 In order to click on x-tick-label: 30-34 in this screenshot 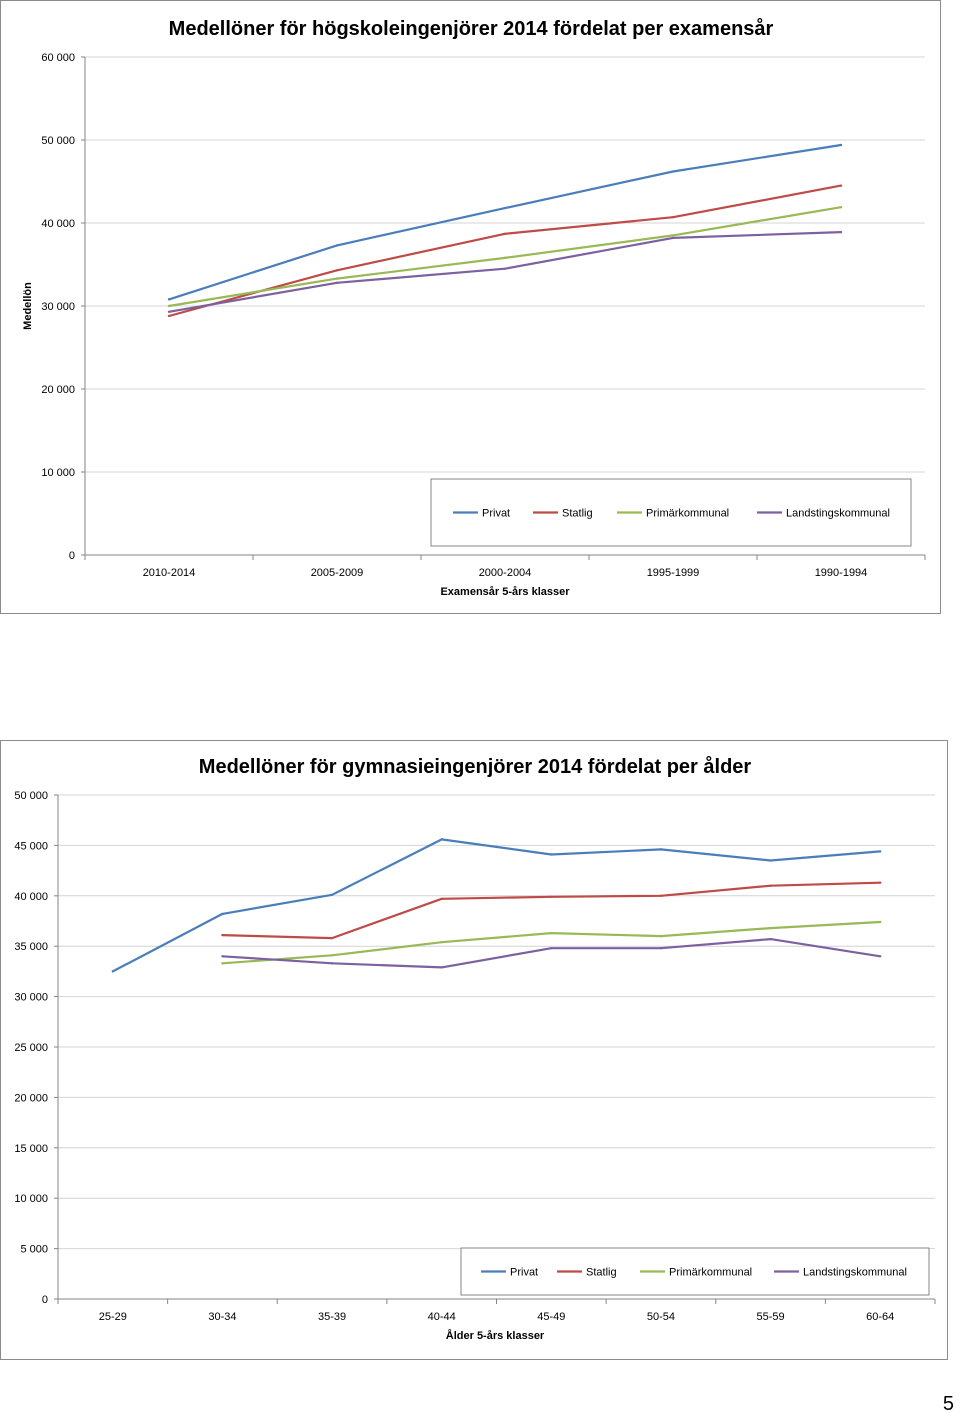, I will do `click(222, 1317)`.